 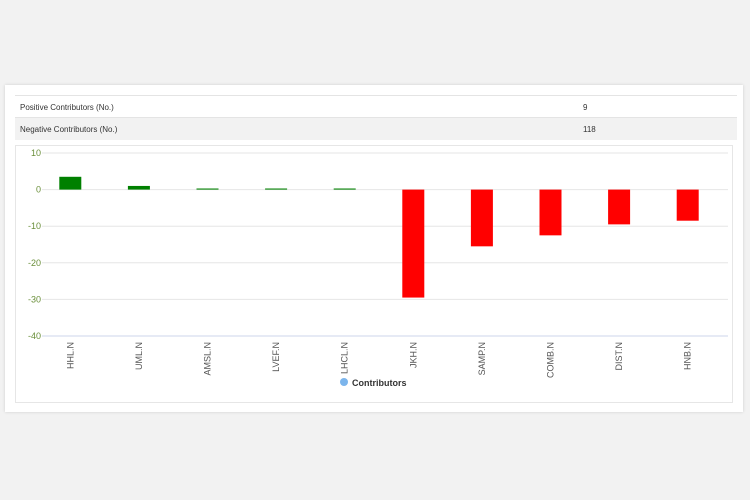 What do you see at coordinates (276, 357) in the screenshot?
I see `x-tick-label: LVEF.N` at bounding box center [276, 357].